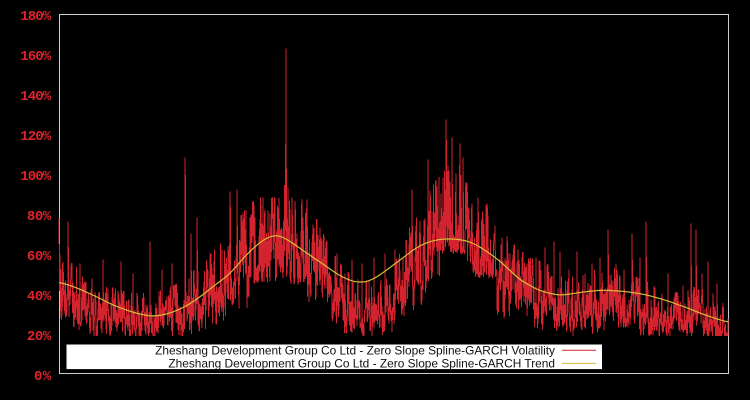 This screenshot has width=750, height=400. What do you see at coordinates (39, 257) in the screenshot?
I see `svg-text: 60%` at bounding box center [39, 257].